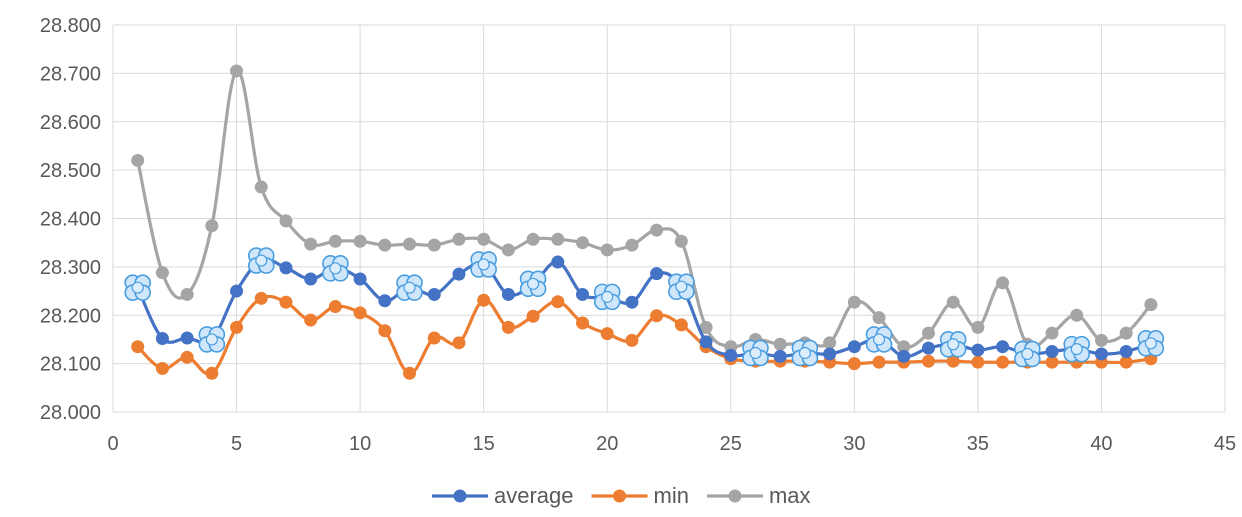 The width and height of the screenshot is (1242, 517). I want to click on legend-item-average: average, so click(503, 495).